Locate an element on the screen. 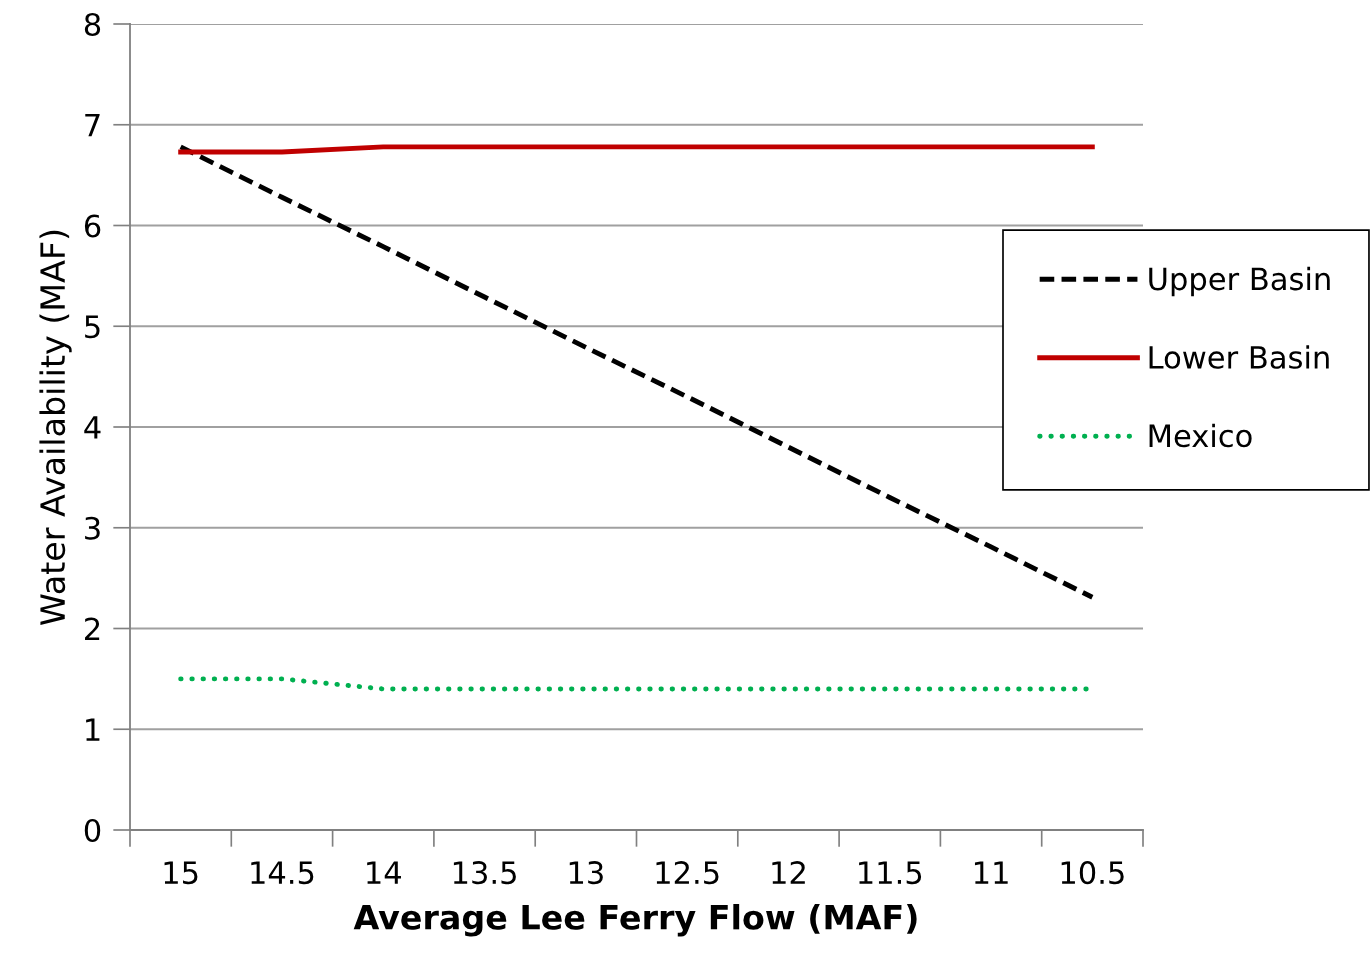 The height and width of the screenshot is (974, 1370). legend-label: Lower Basin is located at coordinates (1239, 357).